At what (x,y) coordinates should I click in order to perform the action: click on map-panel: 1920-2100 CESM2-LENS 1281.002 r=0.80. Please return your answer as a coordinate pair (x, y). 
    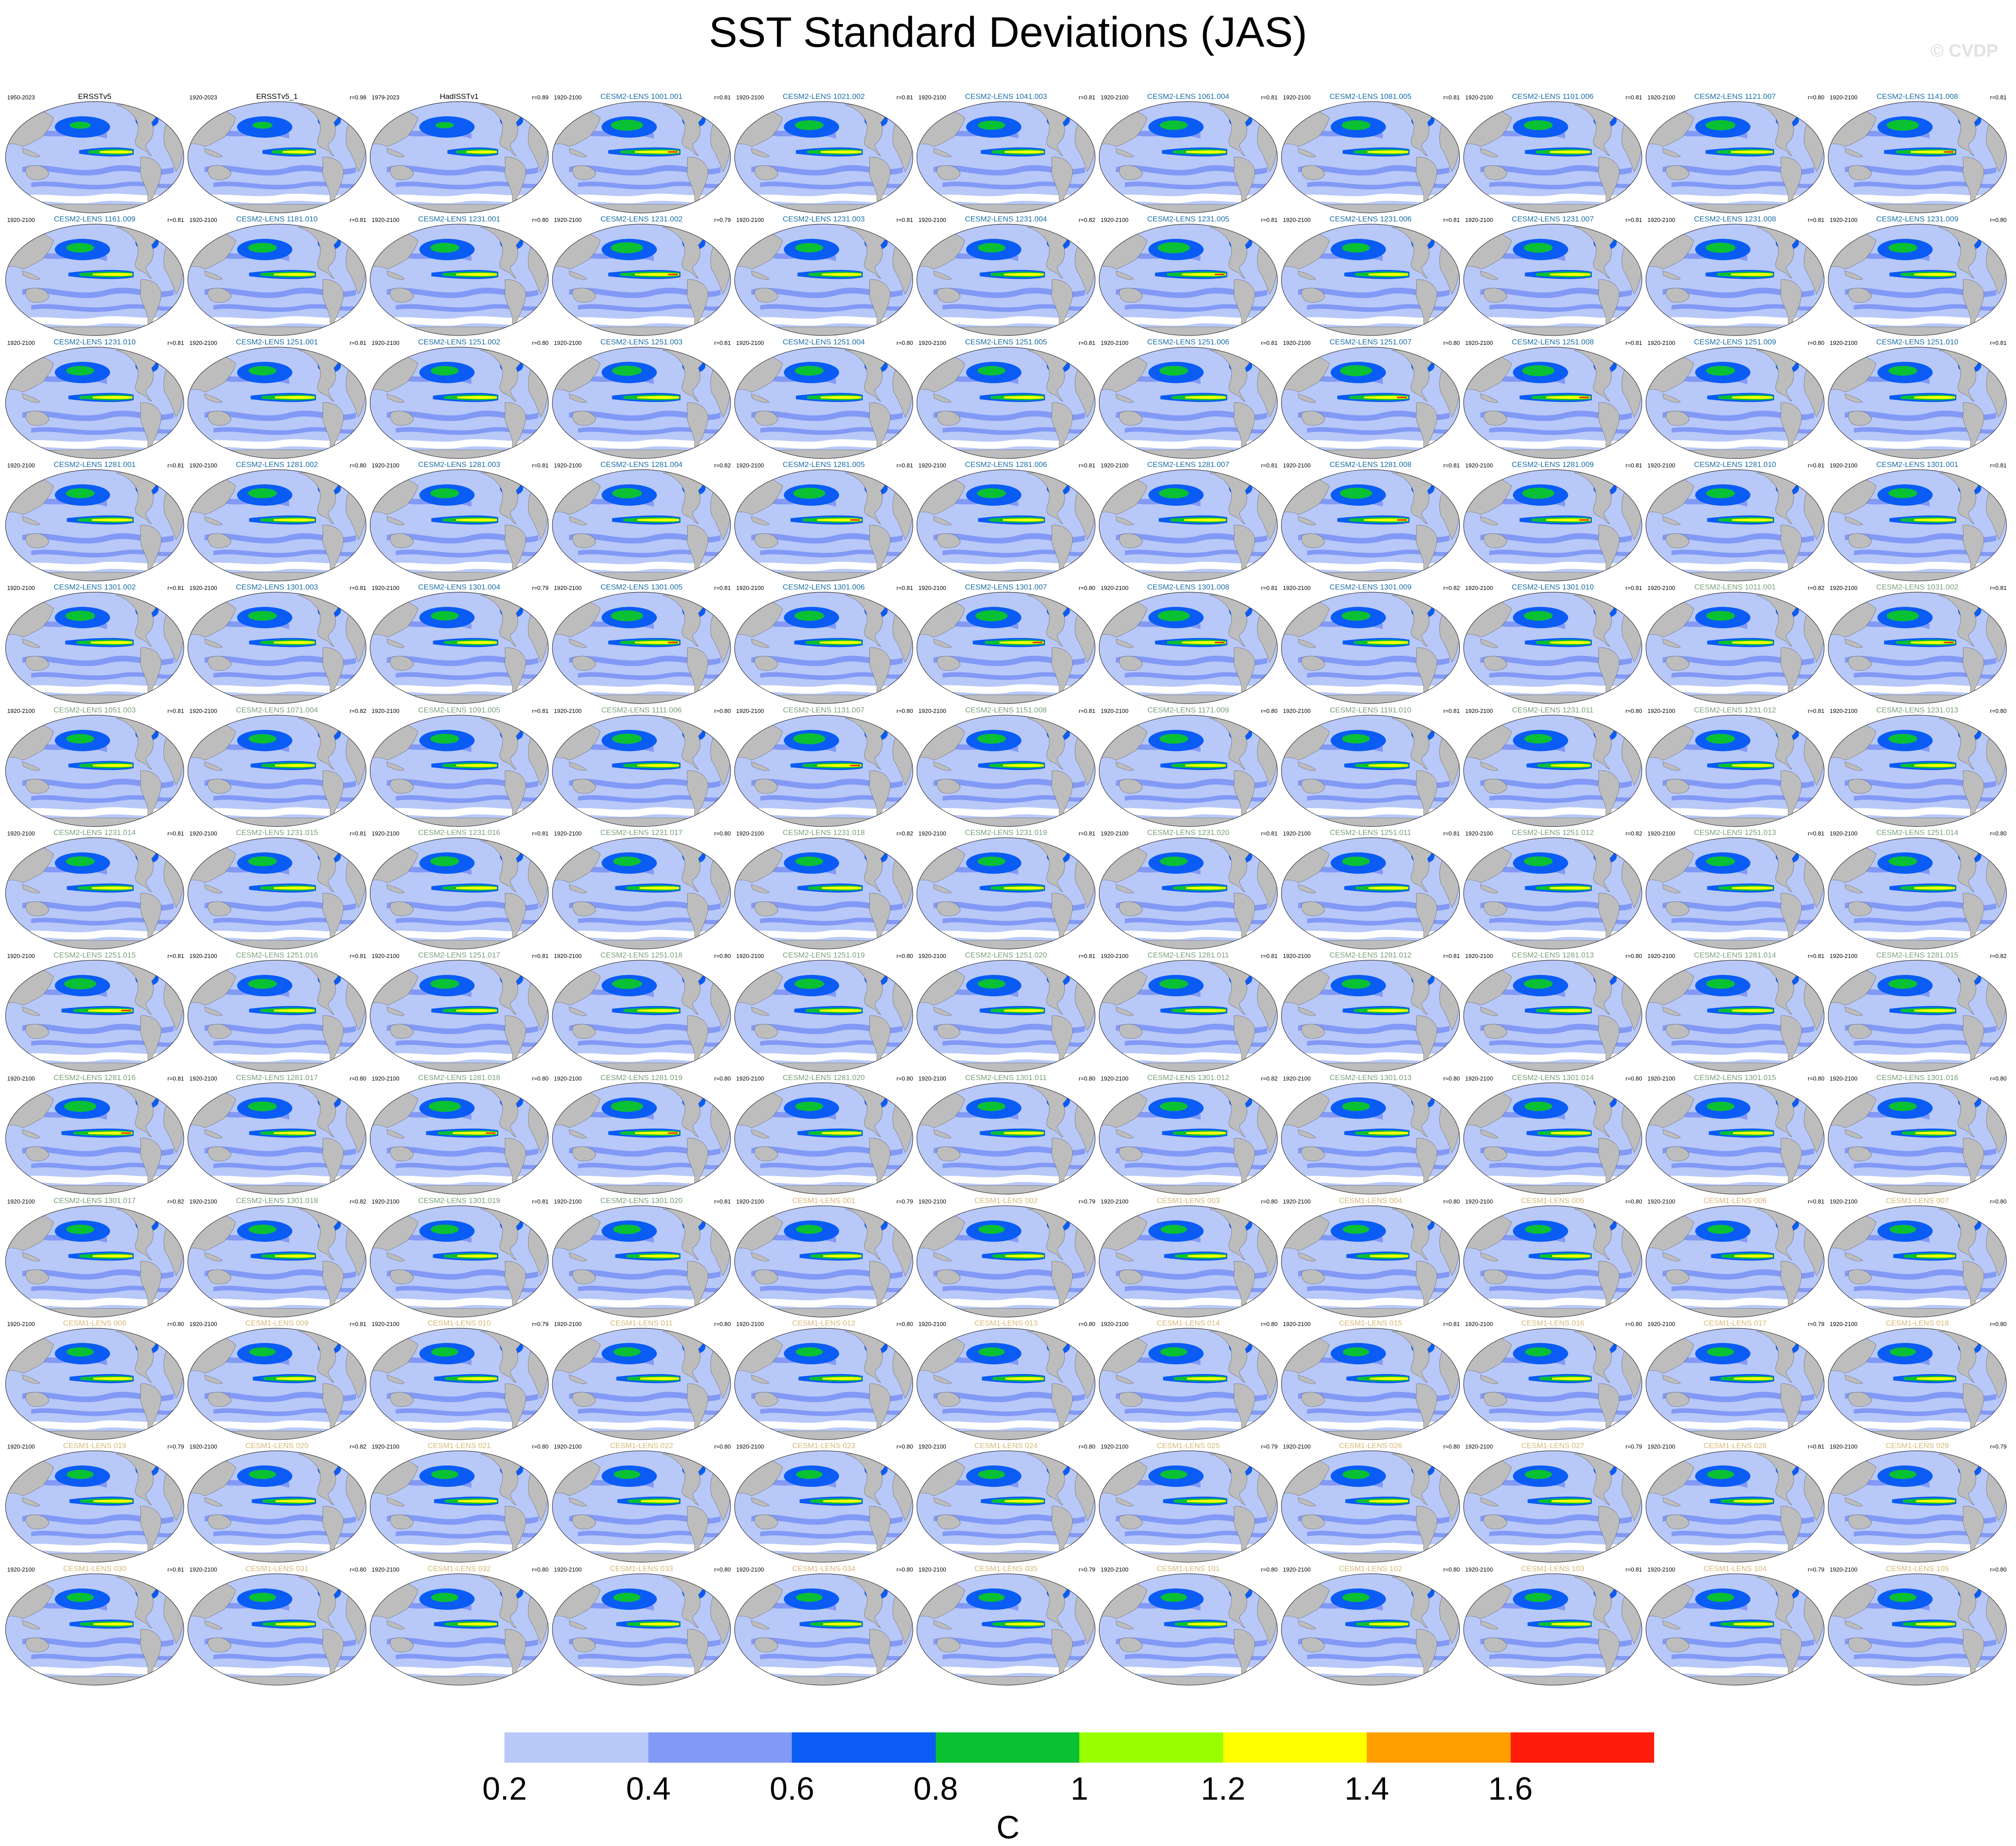
    Looking at the image, I should click on (277, 520).